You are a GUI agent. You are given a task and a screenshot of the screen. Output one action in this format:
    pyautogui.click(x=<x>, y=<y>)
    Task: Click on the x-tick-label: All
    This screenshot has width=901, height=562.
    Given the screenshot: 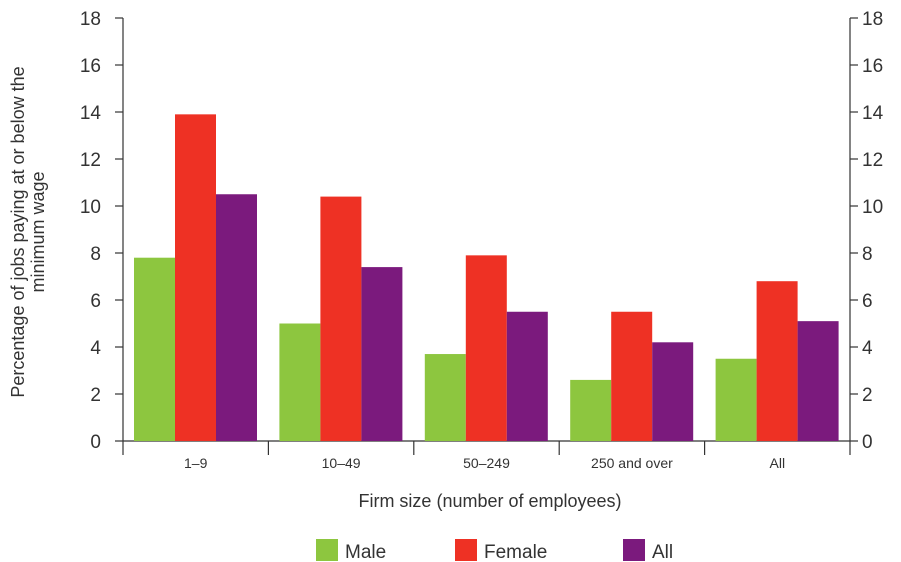 What is the action you would take?
    pyautogui.click(x=778, y=463)
    